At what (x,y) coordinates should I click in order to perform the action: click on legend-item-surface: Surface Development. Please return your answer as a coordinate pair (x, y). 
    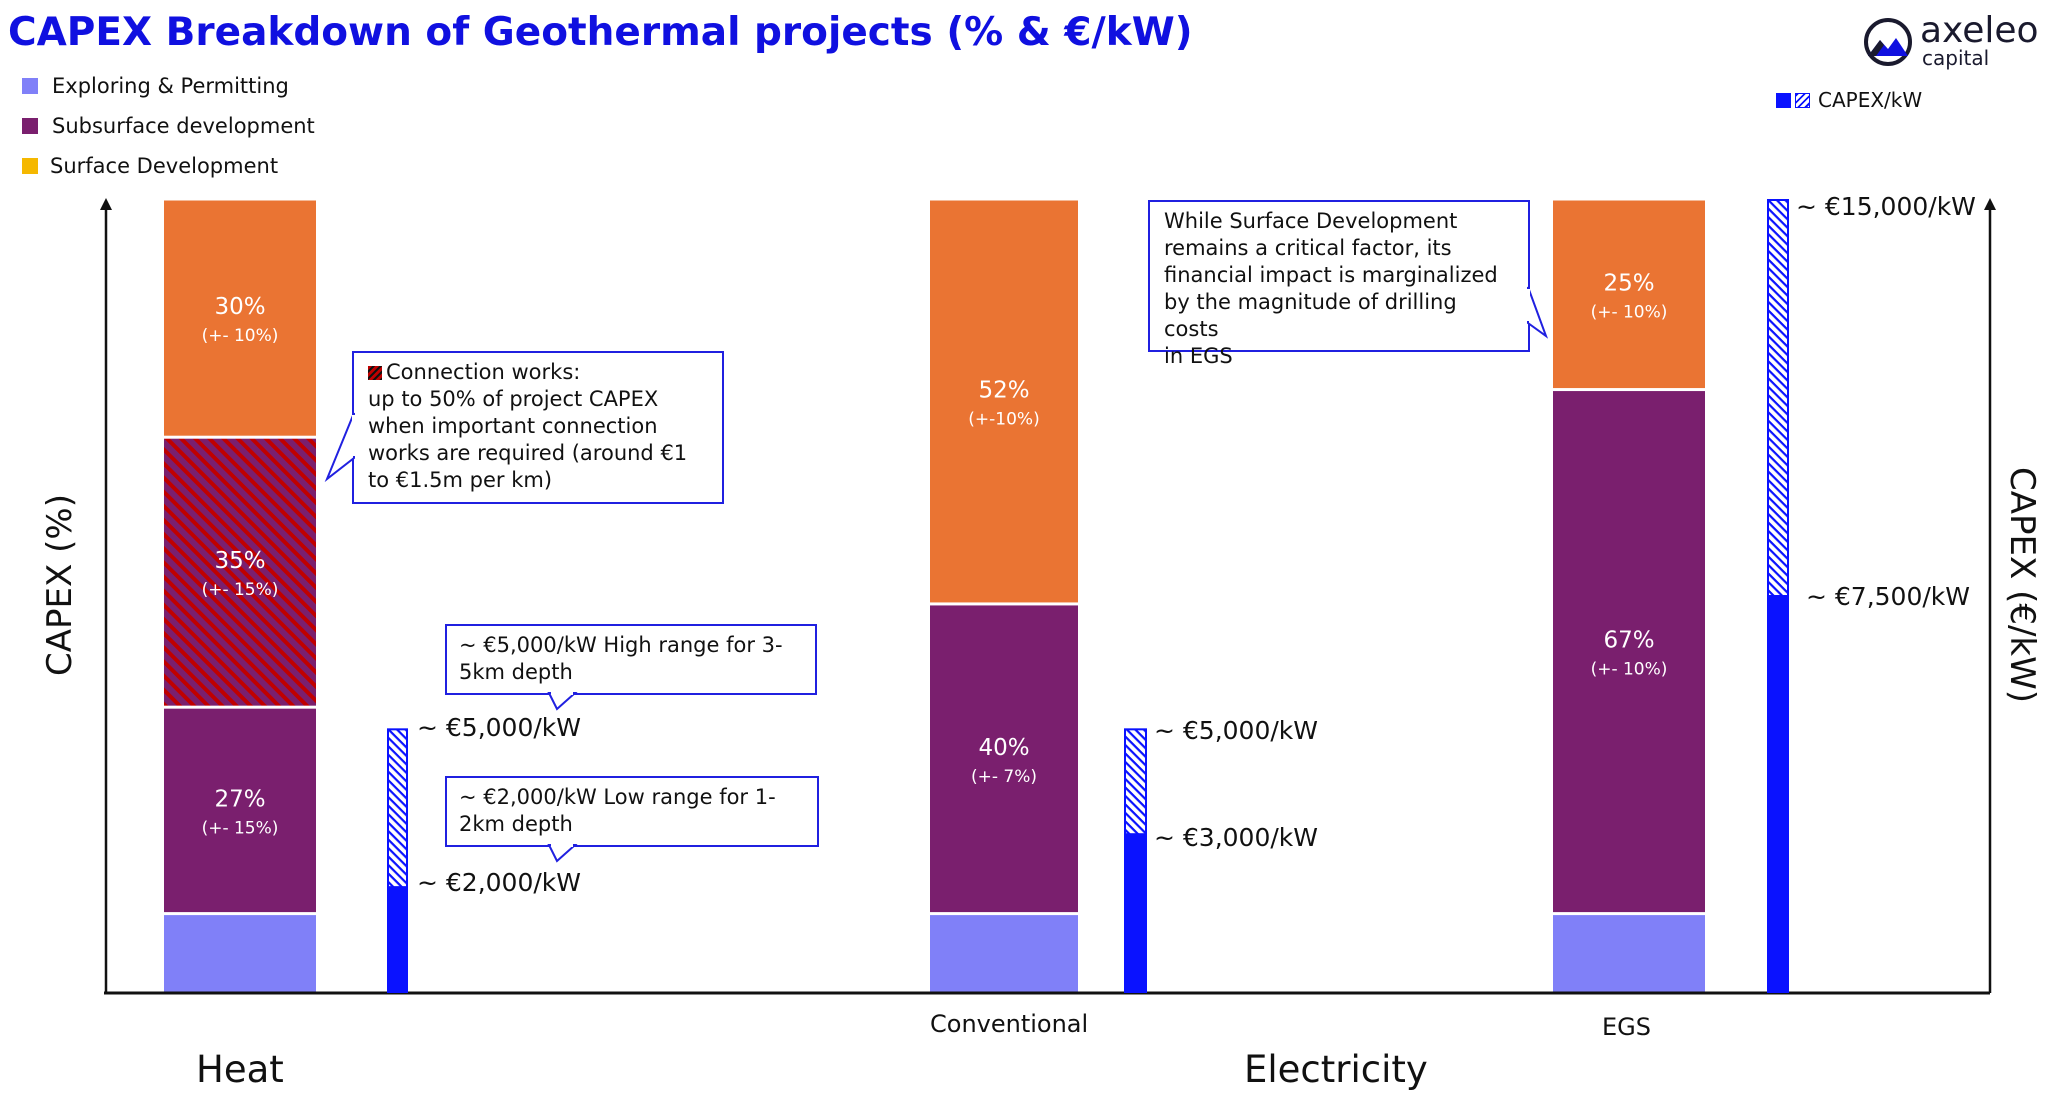
    Looking at the image, I should click on (168, 166).